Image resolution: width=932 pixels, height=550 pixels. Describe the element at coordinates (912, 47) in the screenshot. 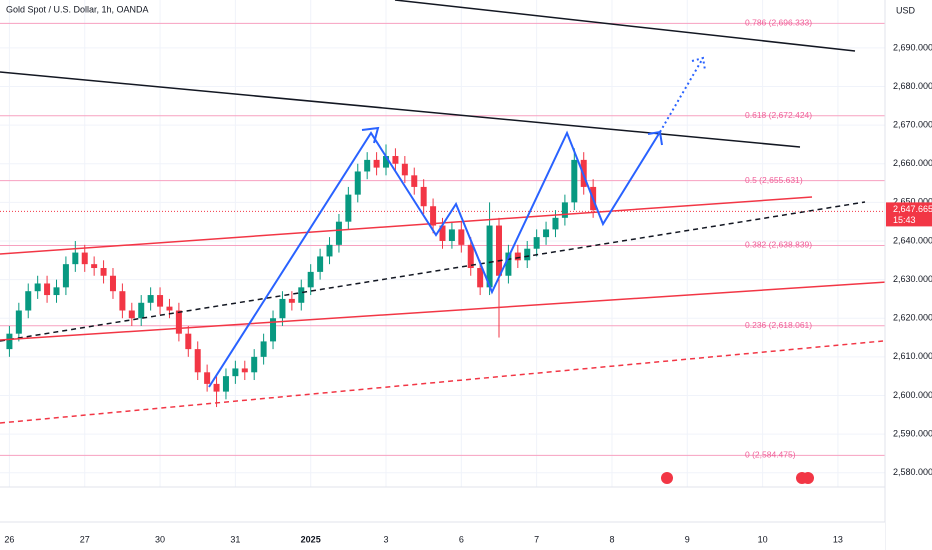

I see `y-tick-label: 2,690.000` at that location.